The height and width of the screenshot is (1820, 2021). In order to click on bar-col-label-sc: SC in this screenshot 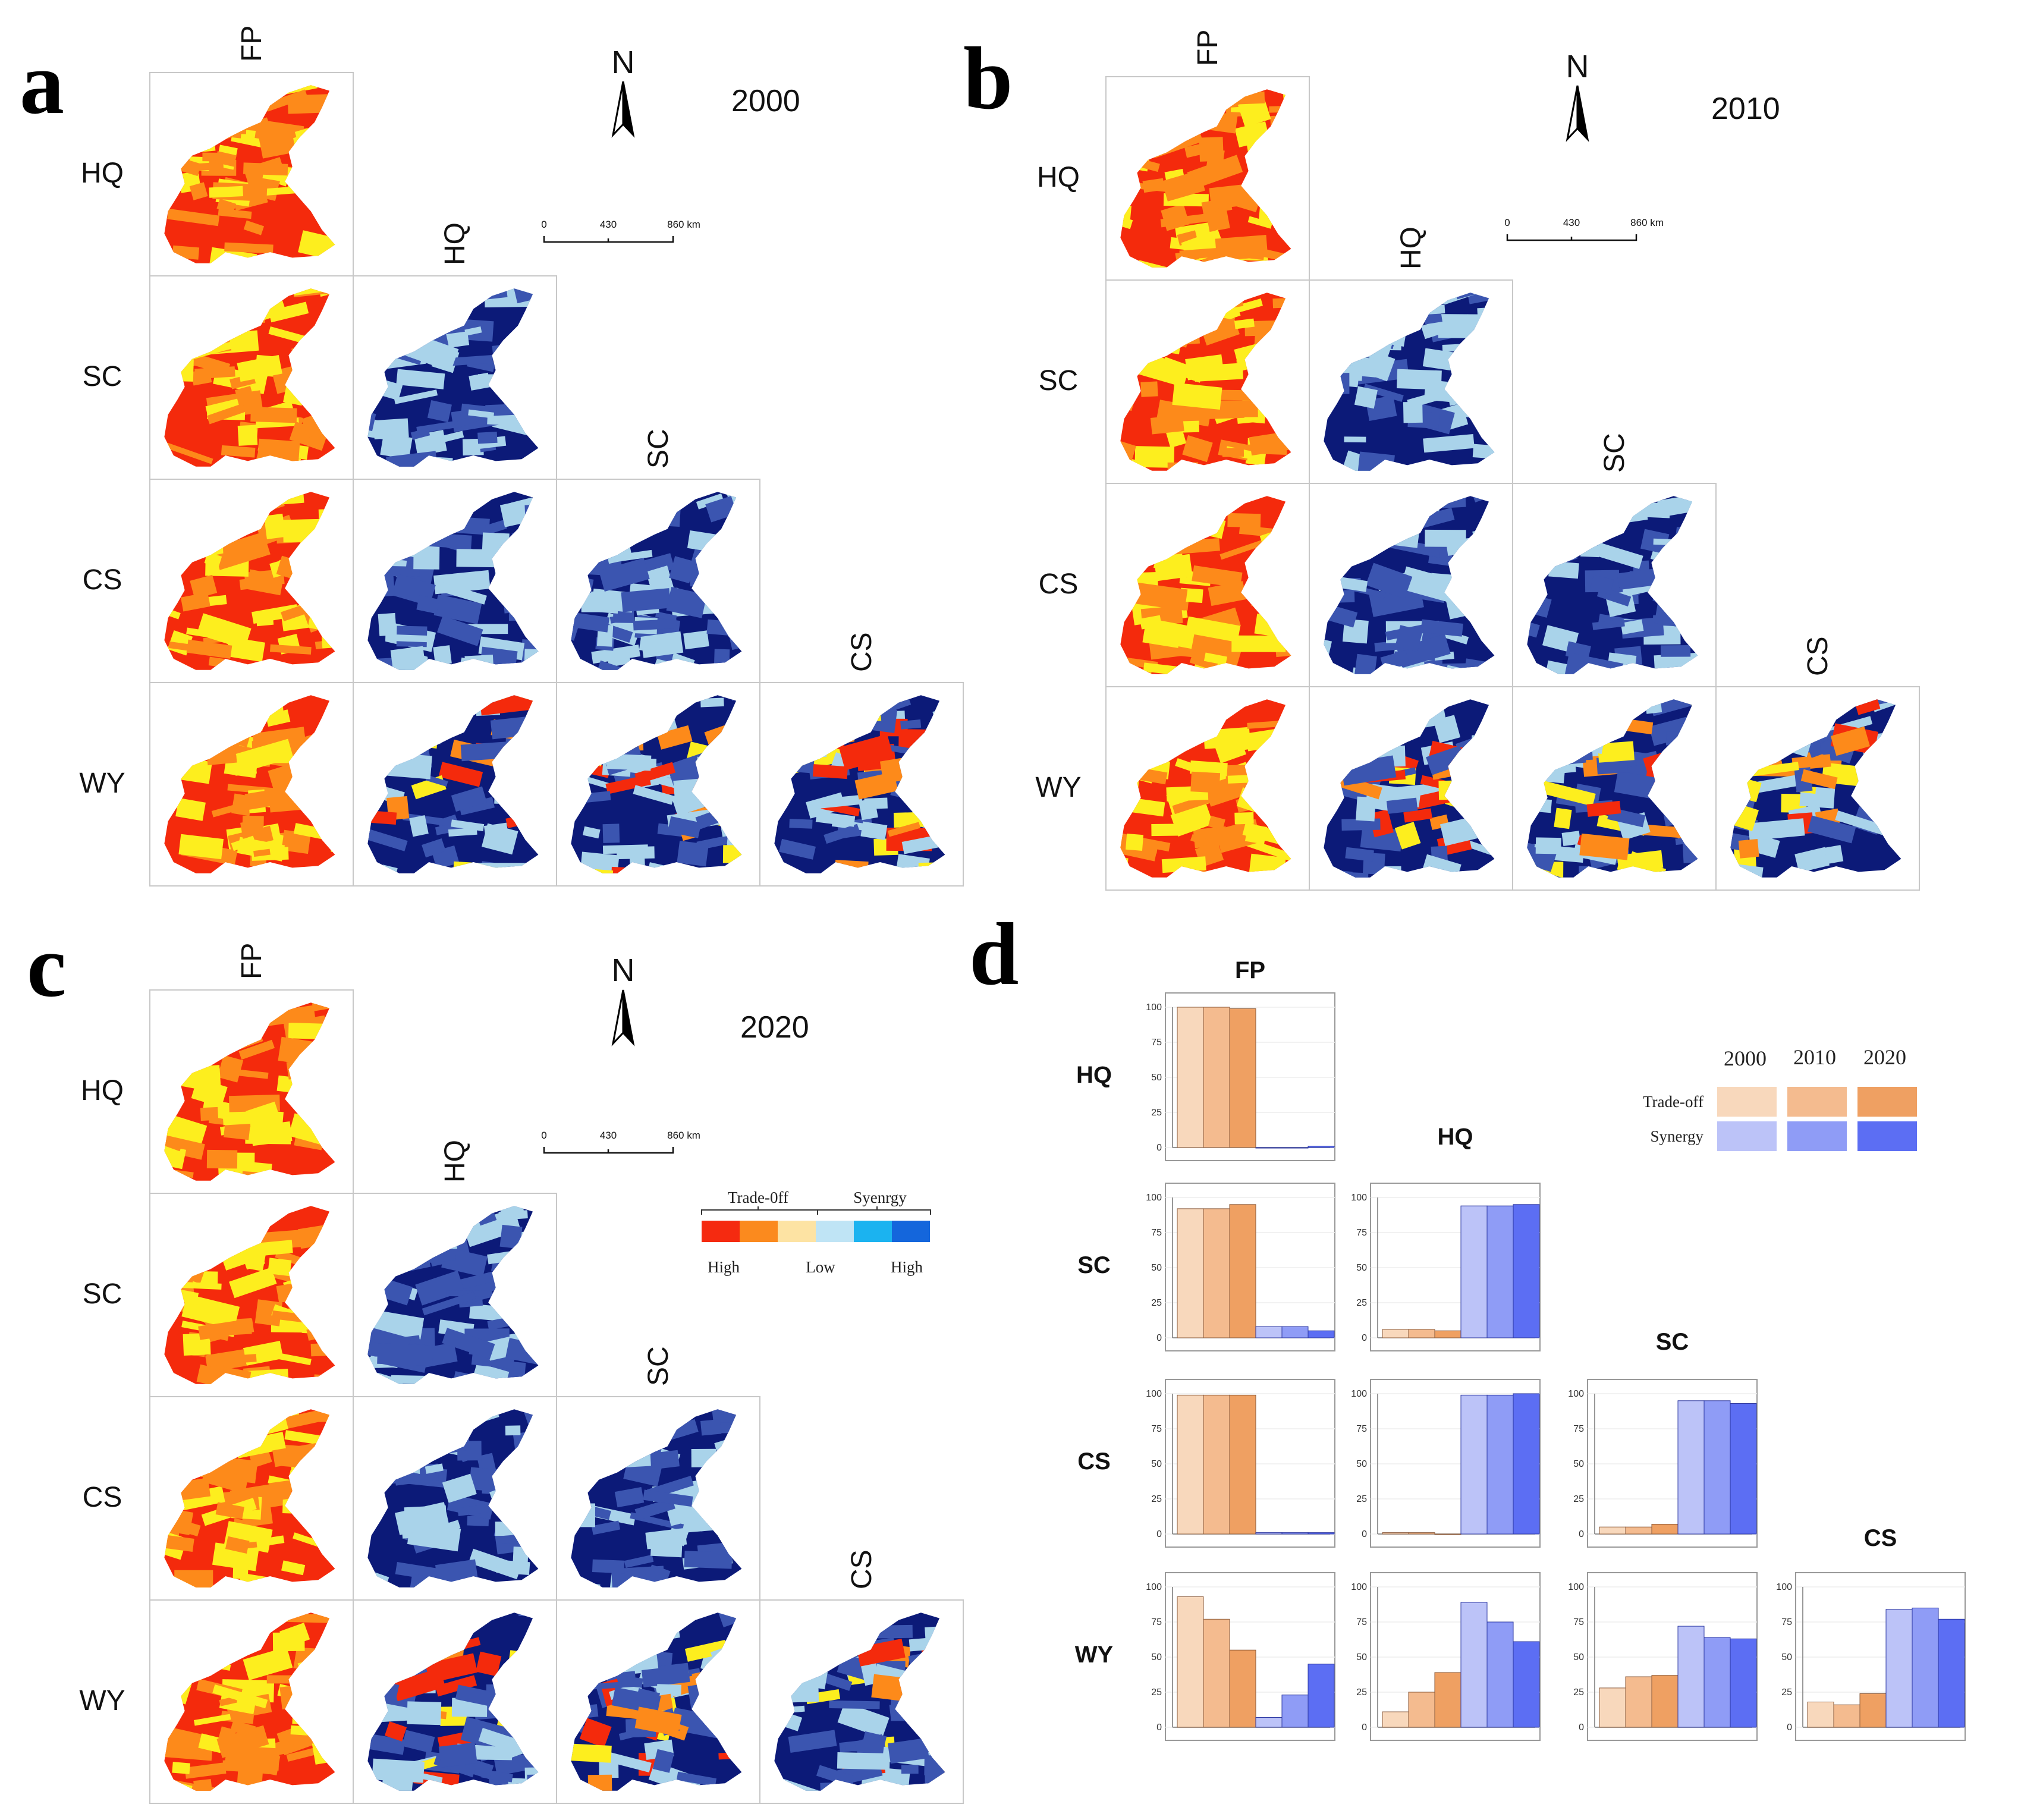, I will do `click(1673, 1342)`.